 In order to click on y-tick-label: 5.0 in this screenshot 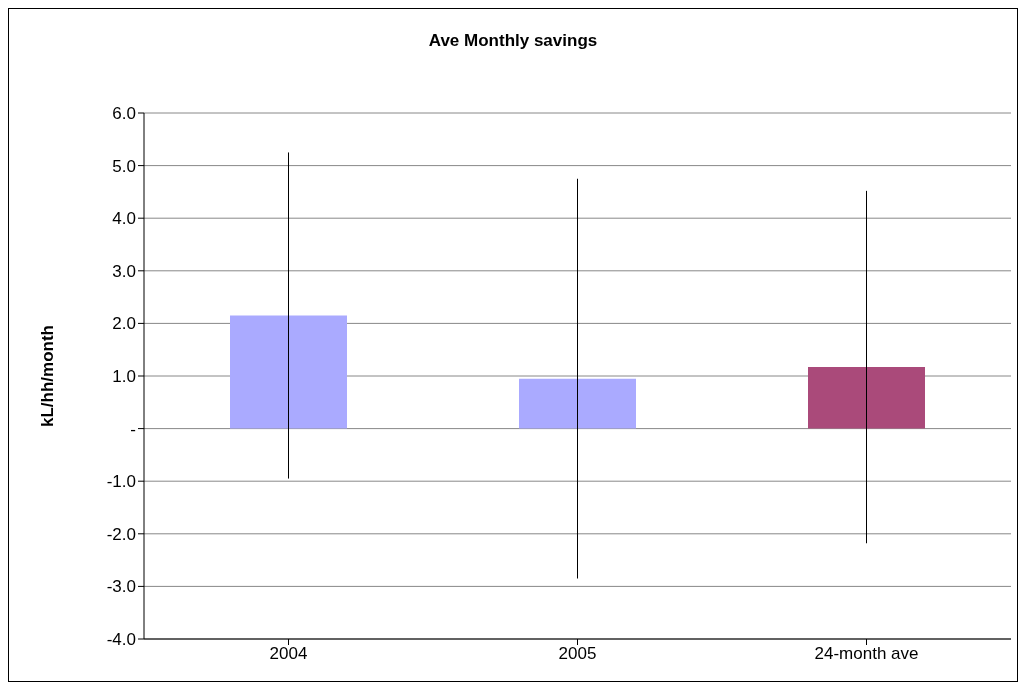, I will do `click(124, 166)`.